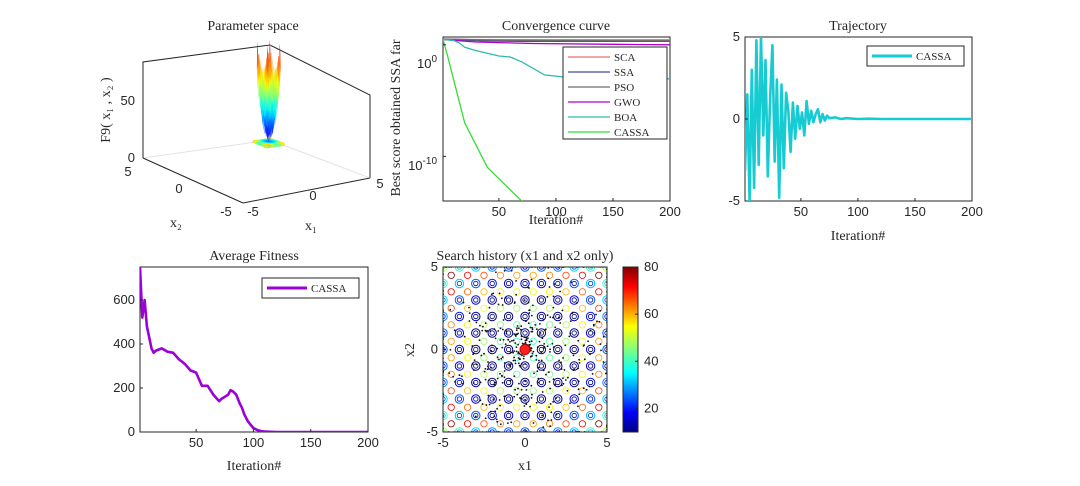  Describe the element at coordinates (124, 299) in the screenshot. I see `y-tick-label: 600` at that location.